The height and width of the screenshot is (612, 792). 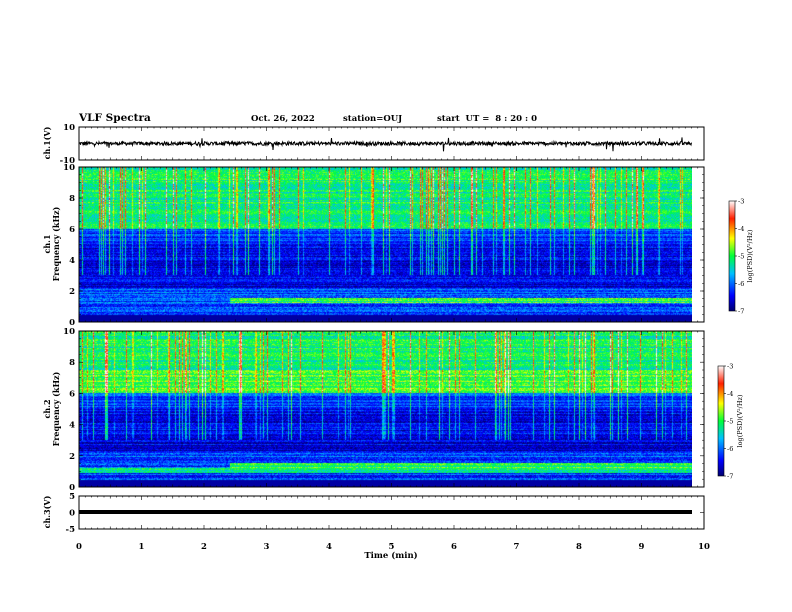 I want to click on ch1-ylabel-line1: ch.1, so click(x=47, y=243).